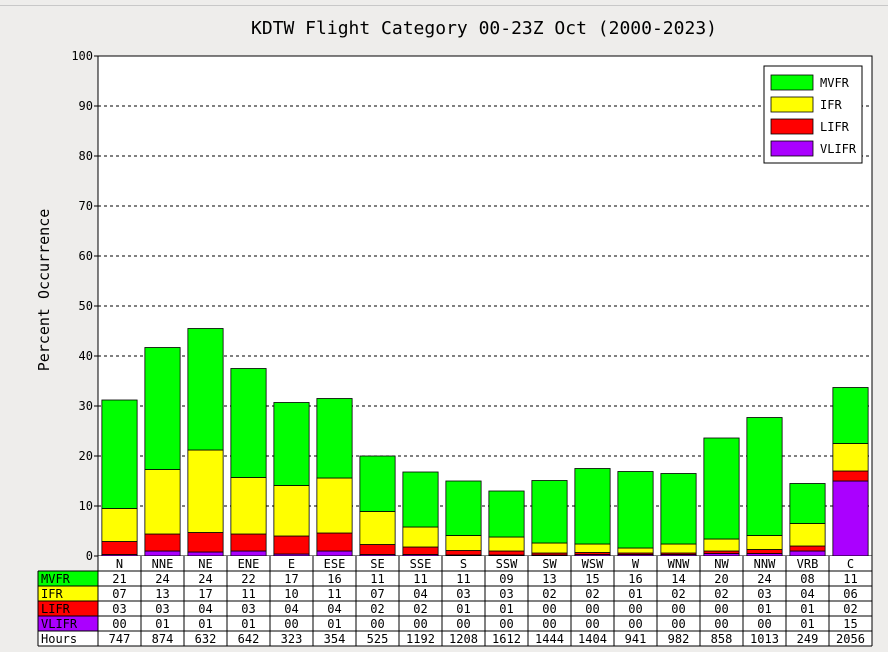  I want to click on bar-lifr-s, so click(463, 553).